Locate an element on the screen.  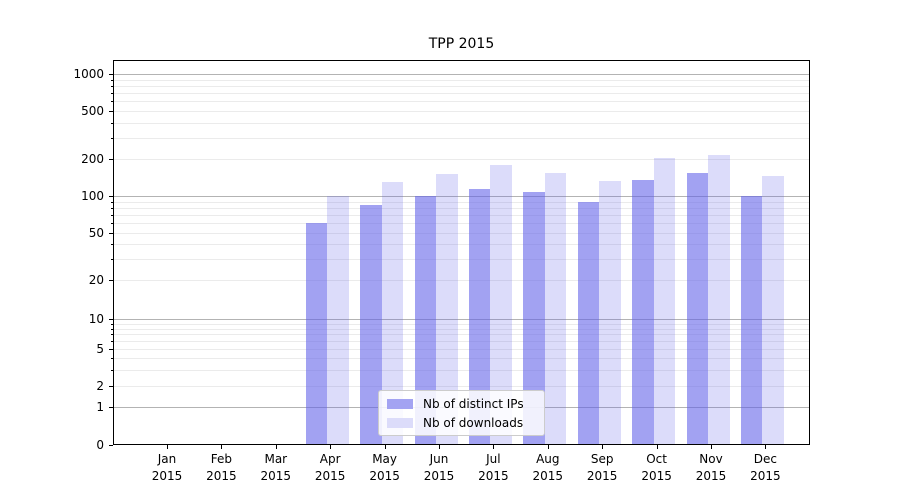
bar-distinct-ips-jun is located at coordinates (425, 320).